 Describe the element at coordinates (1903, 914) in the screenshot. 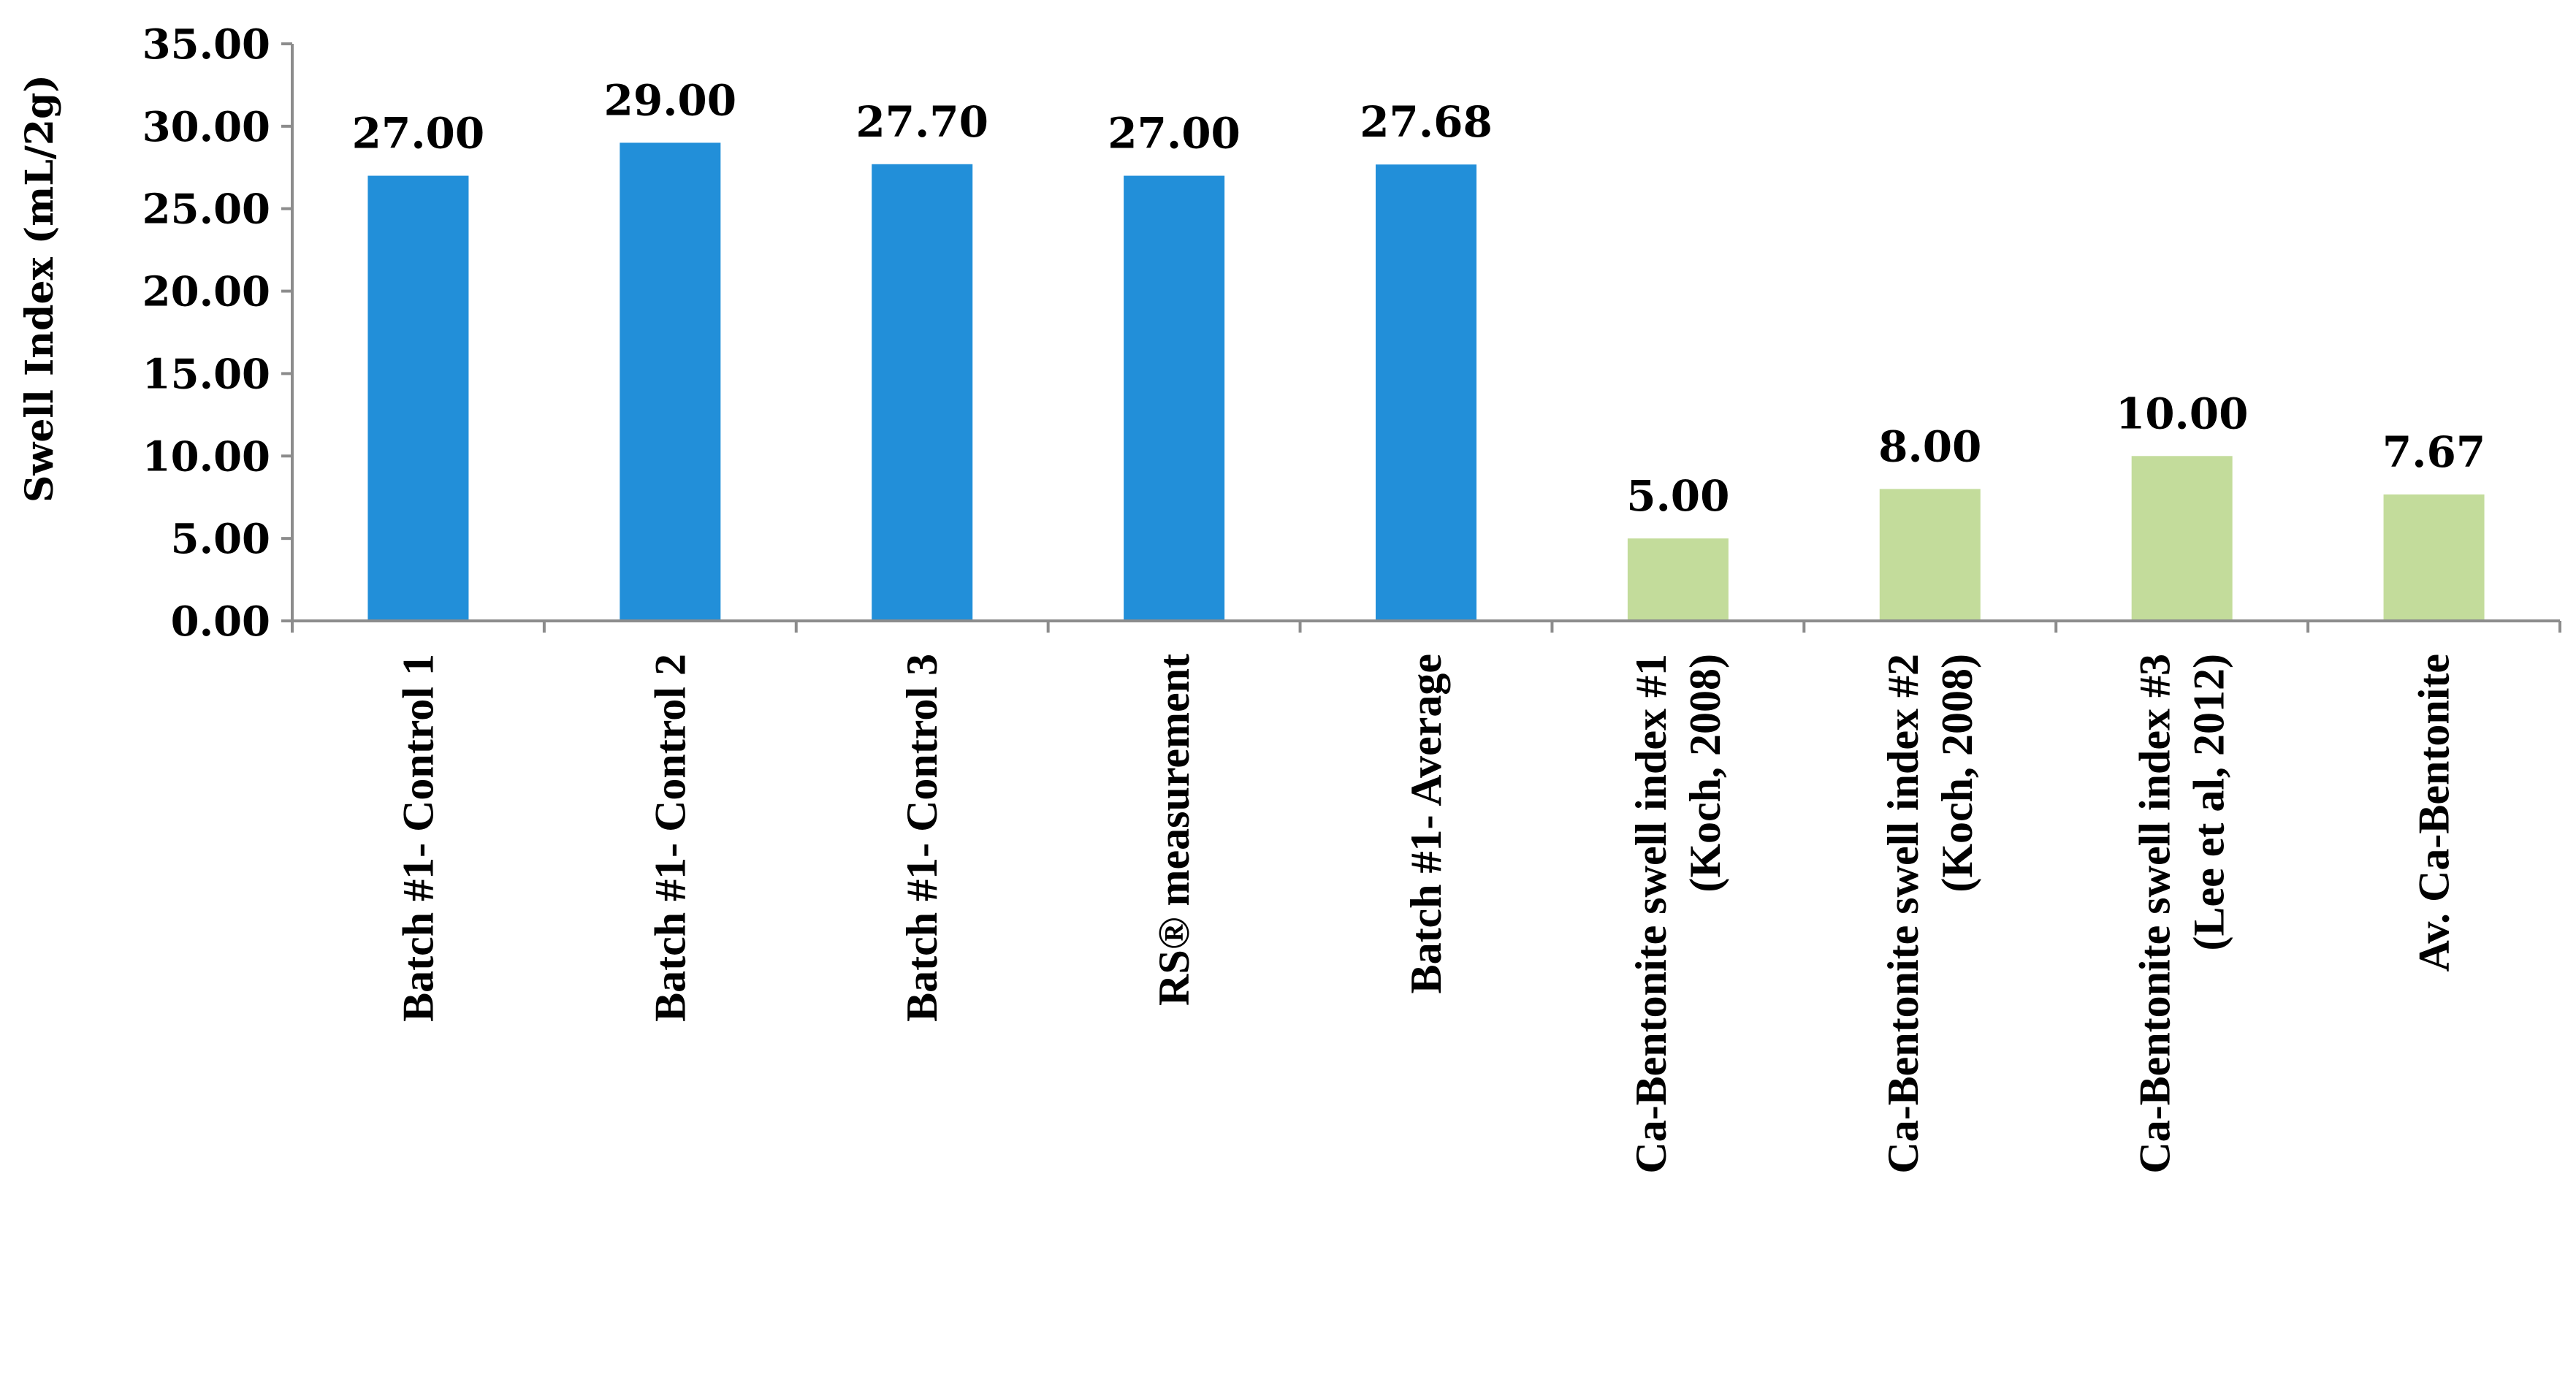

I see `x-tick-label: Ca-Bentonite swell index #2` at that location.